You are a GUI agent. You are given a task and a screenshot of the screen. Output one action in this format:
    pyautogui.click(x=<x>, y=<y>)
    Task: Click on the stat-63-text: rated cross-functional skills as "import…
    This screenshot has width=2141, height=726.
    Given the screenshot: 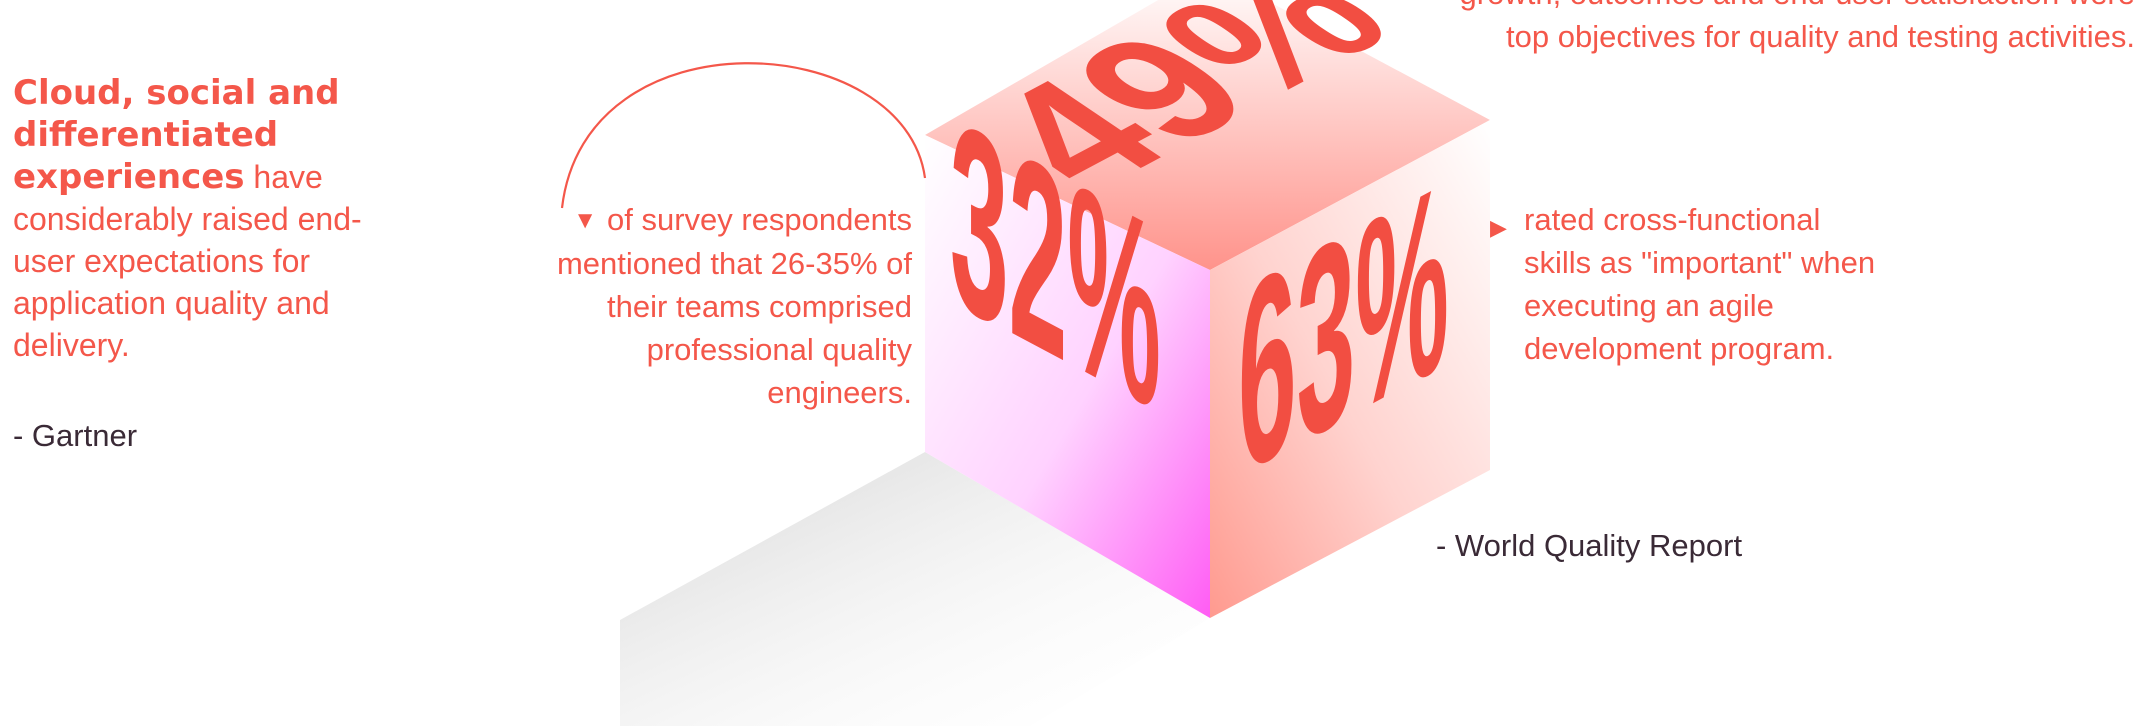 What is the action you would take?
    pyautogui.click(x=1700, y=284)
    